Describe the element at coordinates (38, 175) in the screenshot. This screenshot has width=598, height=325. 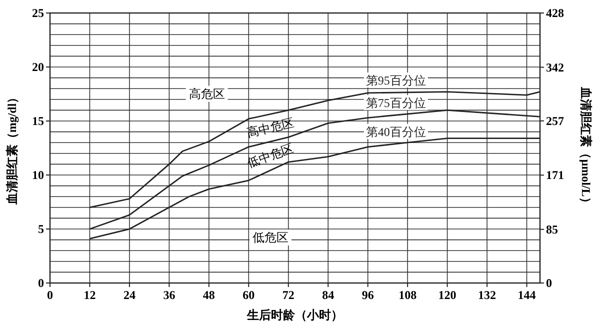
I see `y-tick-label: 10` at that location.